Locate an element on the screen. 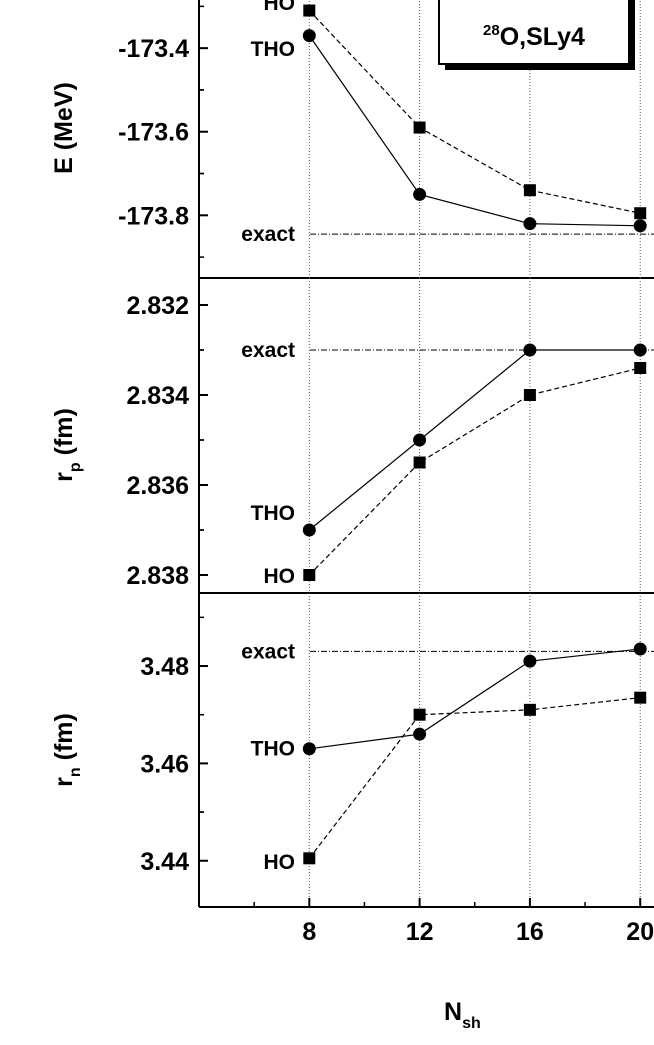  system-label: 28O,SLy4 is located at coordinates (534, 36).